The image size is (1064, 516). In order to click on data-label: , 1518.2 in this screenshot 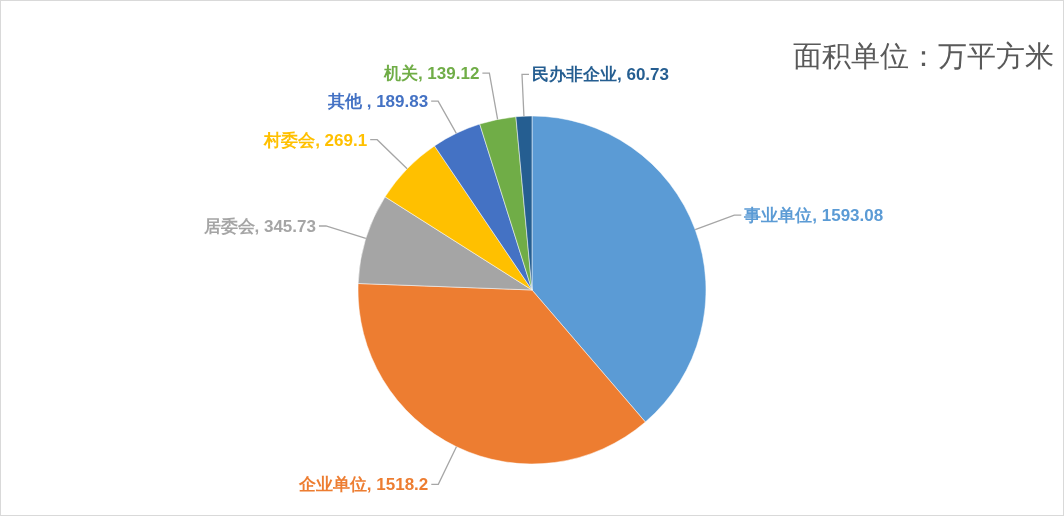, I will do `click(397, 485)`.